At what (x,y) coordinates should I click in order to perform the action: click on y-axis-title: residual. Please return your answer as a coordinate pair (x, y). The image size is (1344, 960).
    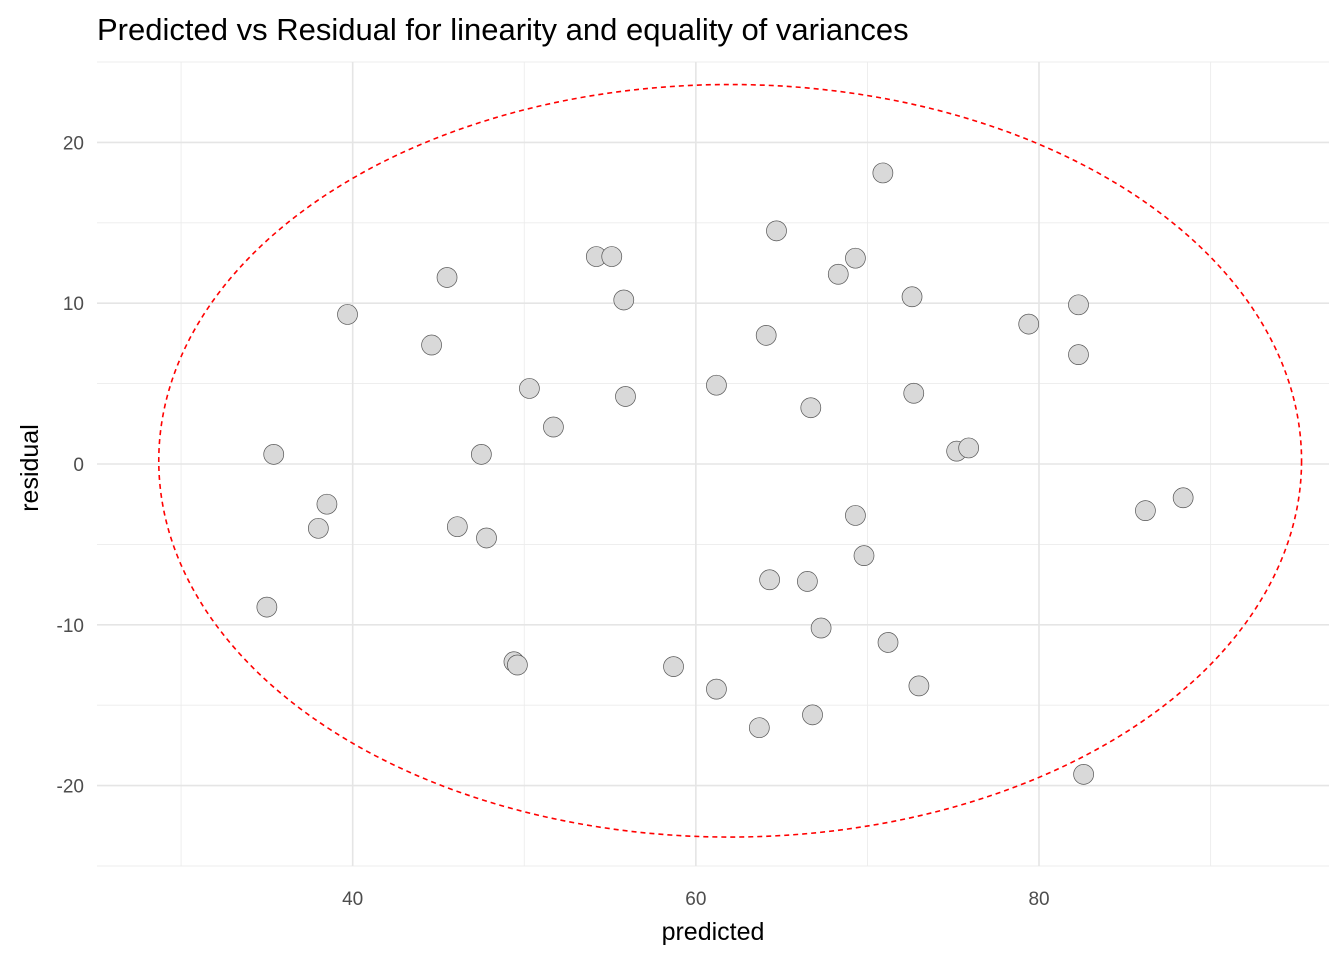
    Looking at the image, I should click on (30, 468).